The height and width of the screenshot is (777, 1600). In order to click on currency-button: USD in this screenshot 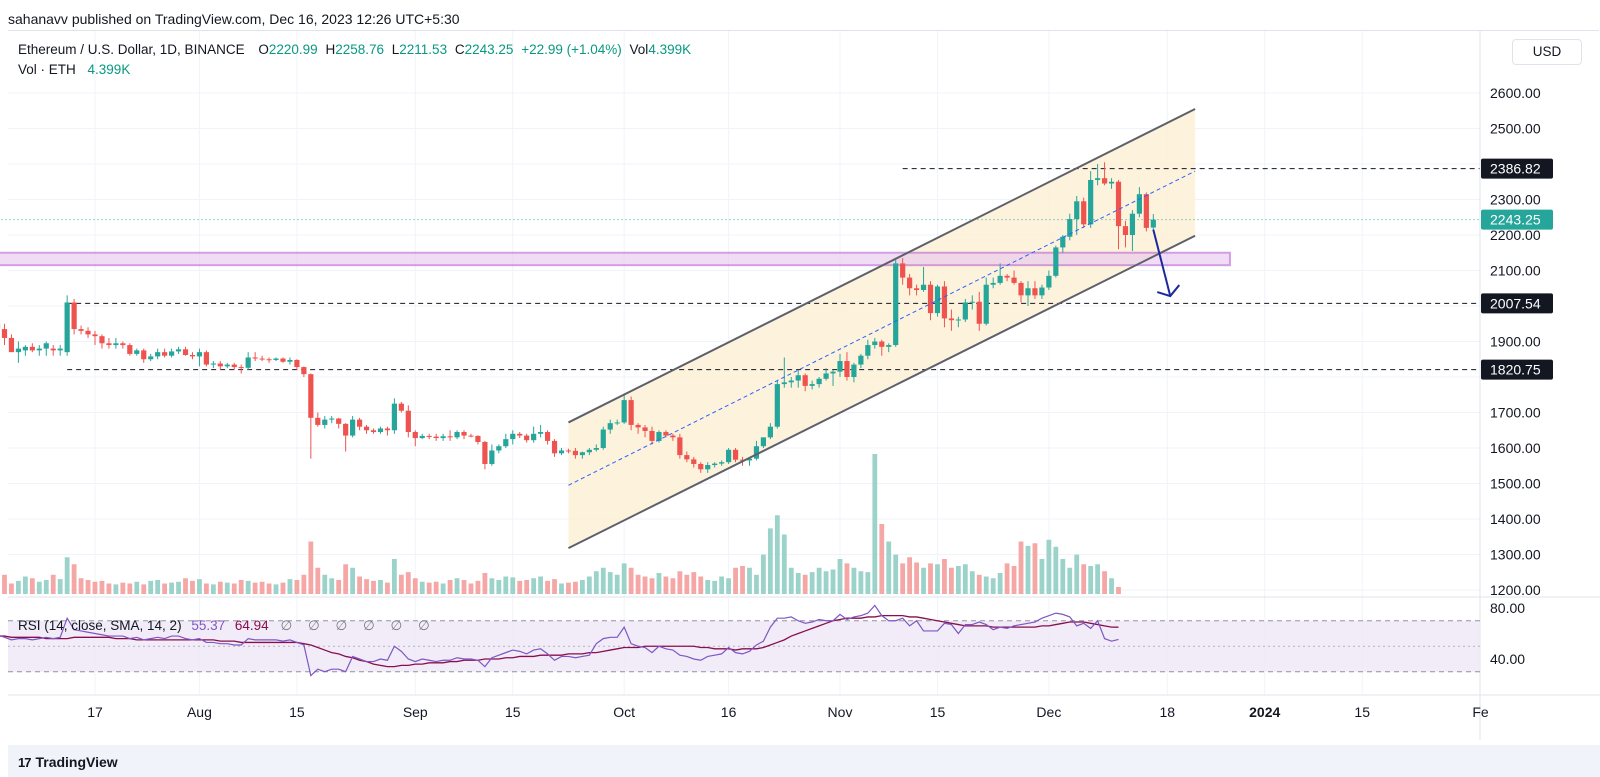, I will do `click(1547, 52)`.